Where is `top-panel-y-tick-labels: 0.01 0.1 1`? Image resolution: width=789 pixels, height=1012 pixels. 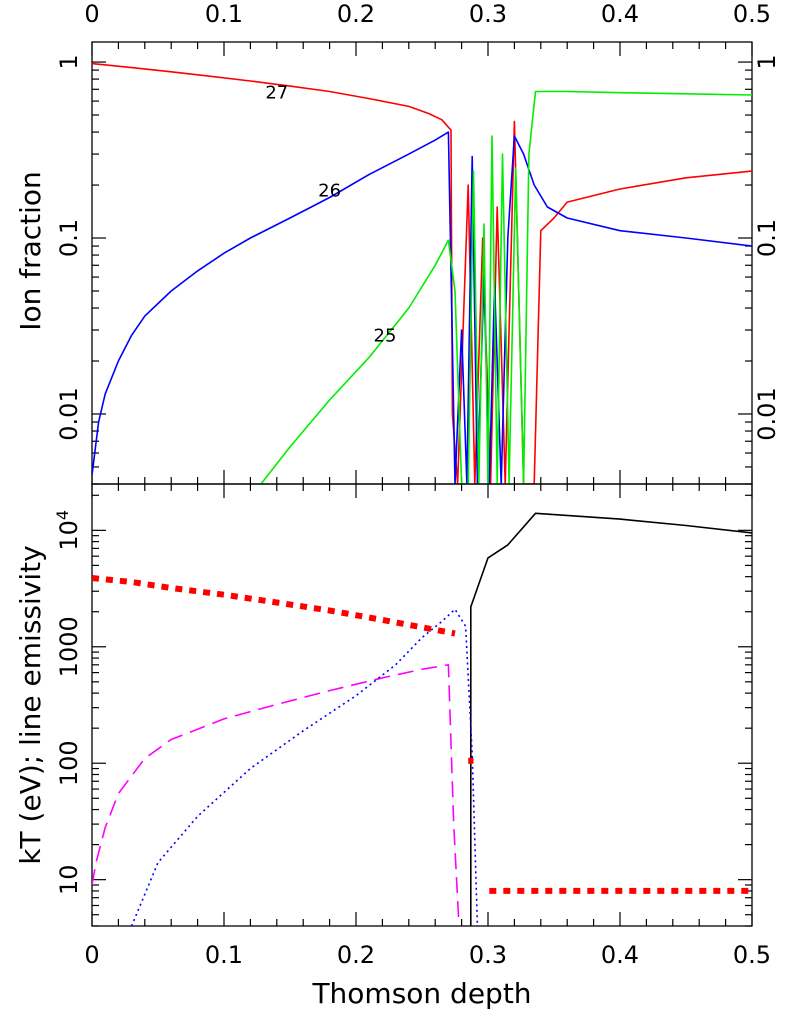
top-panel-y-tick-labels: 0.01 0.1 1 is located at coordinates (69, 247).